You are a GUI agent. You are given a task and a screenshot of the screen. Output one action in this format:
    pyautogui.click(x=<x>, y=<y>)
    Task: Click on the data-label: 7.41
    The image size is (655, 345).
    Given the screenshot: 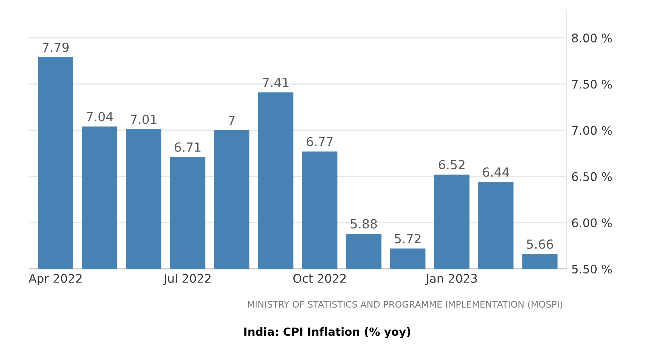 What is the action you would take?
    pyautogui.click(x=276, y=83)
    